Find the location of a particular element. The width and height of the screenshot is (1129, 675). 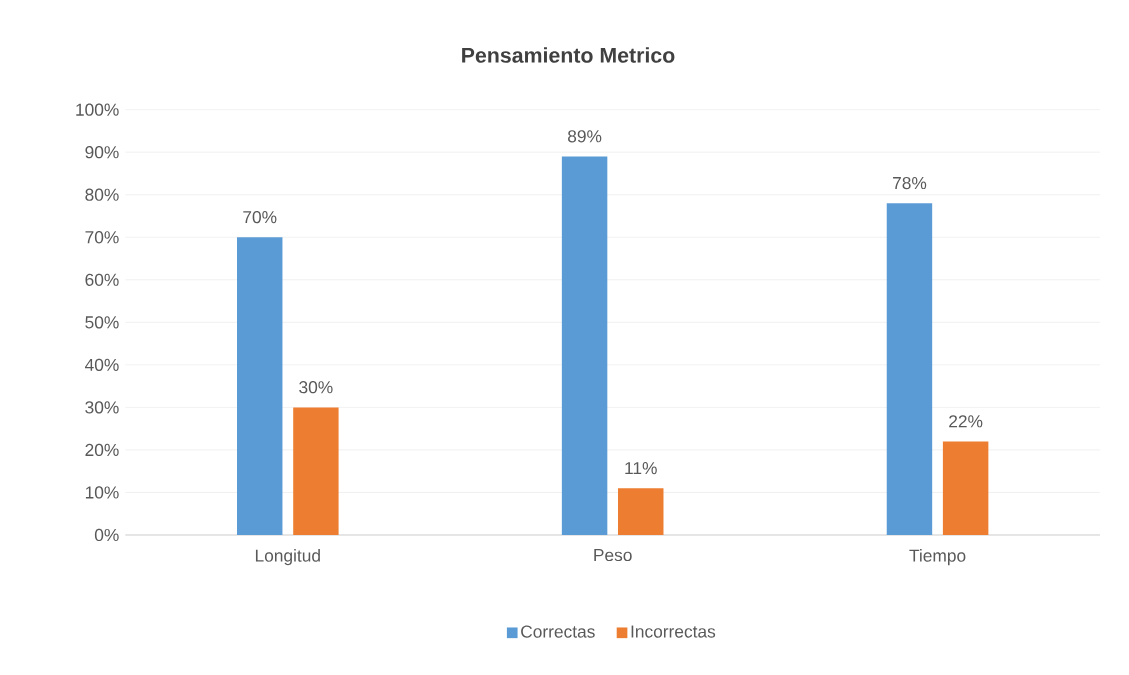

x-tick-label: Longitud is located at coordinates (287, 557).